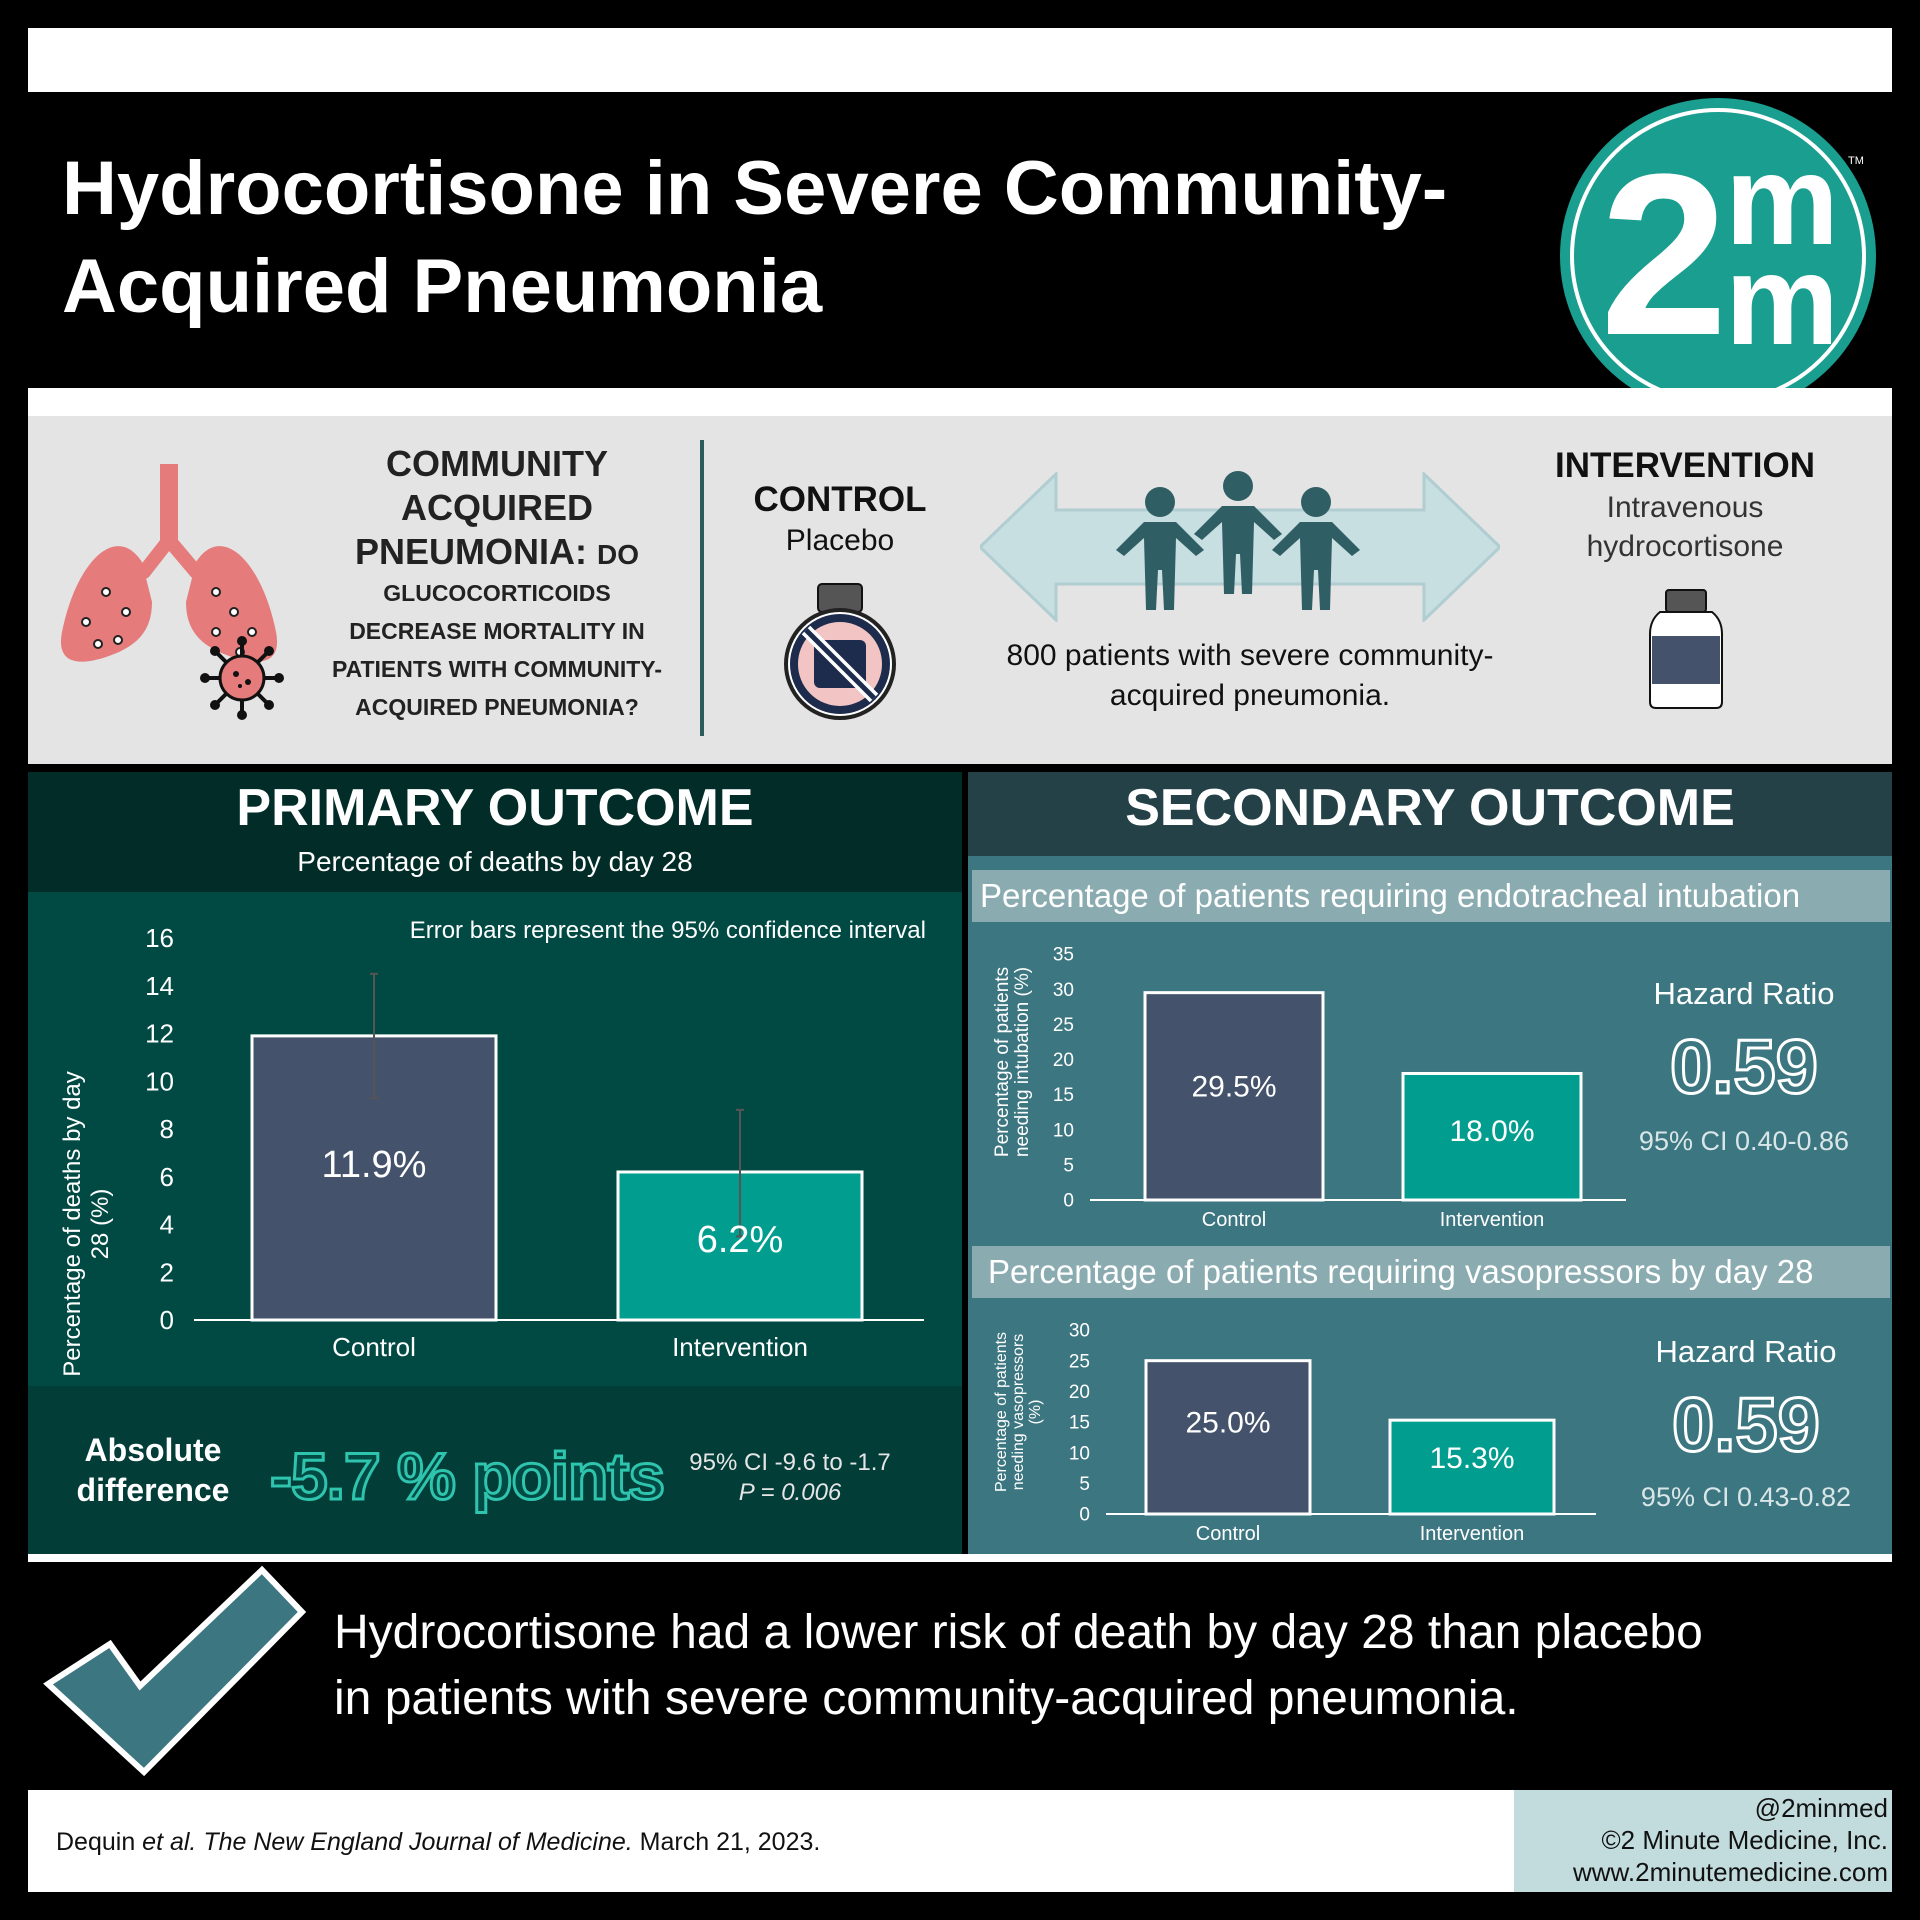 The height and width of the screenshot is (1920, 1920). Describe the element at coordinates (495, 808) in the screenshot. I see `primary-outcome-title: PRIMARY OUTCOME` at that location.